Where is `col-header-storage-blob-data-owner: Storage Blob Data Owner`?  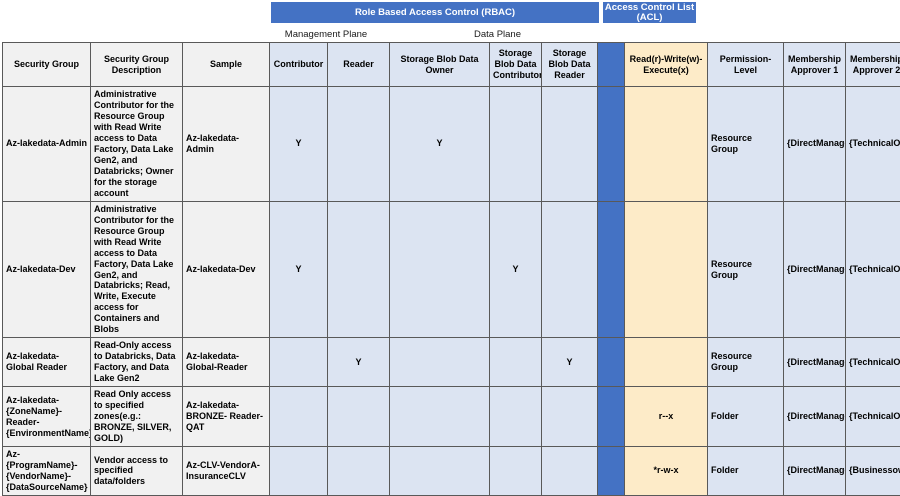
col-header-storage-blob-data-owner: Storage Blob Data Owner is located at coordinates (440, 65).